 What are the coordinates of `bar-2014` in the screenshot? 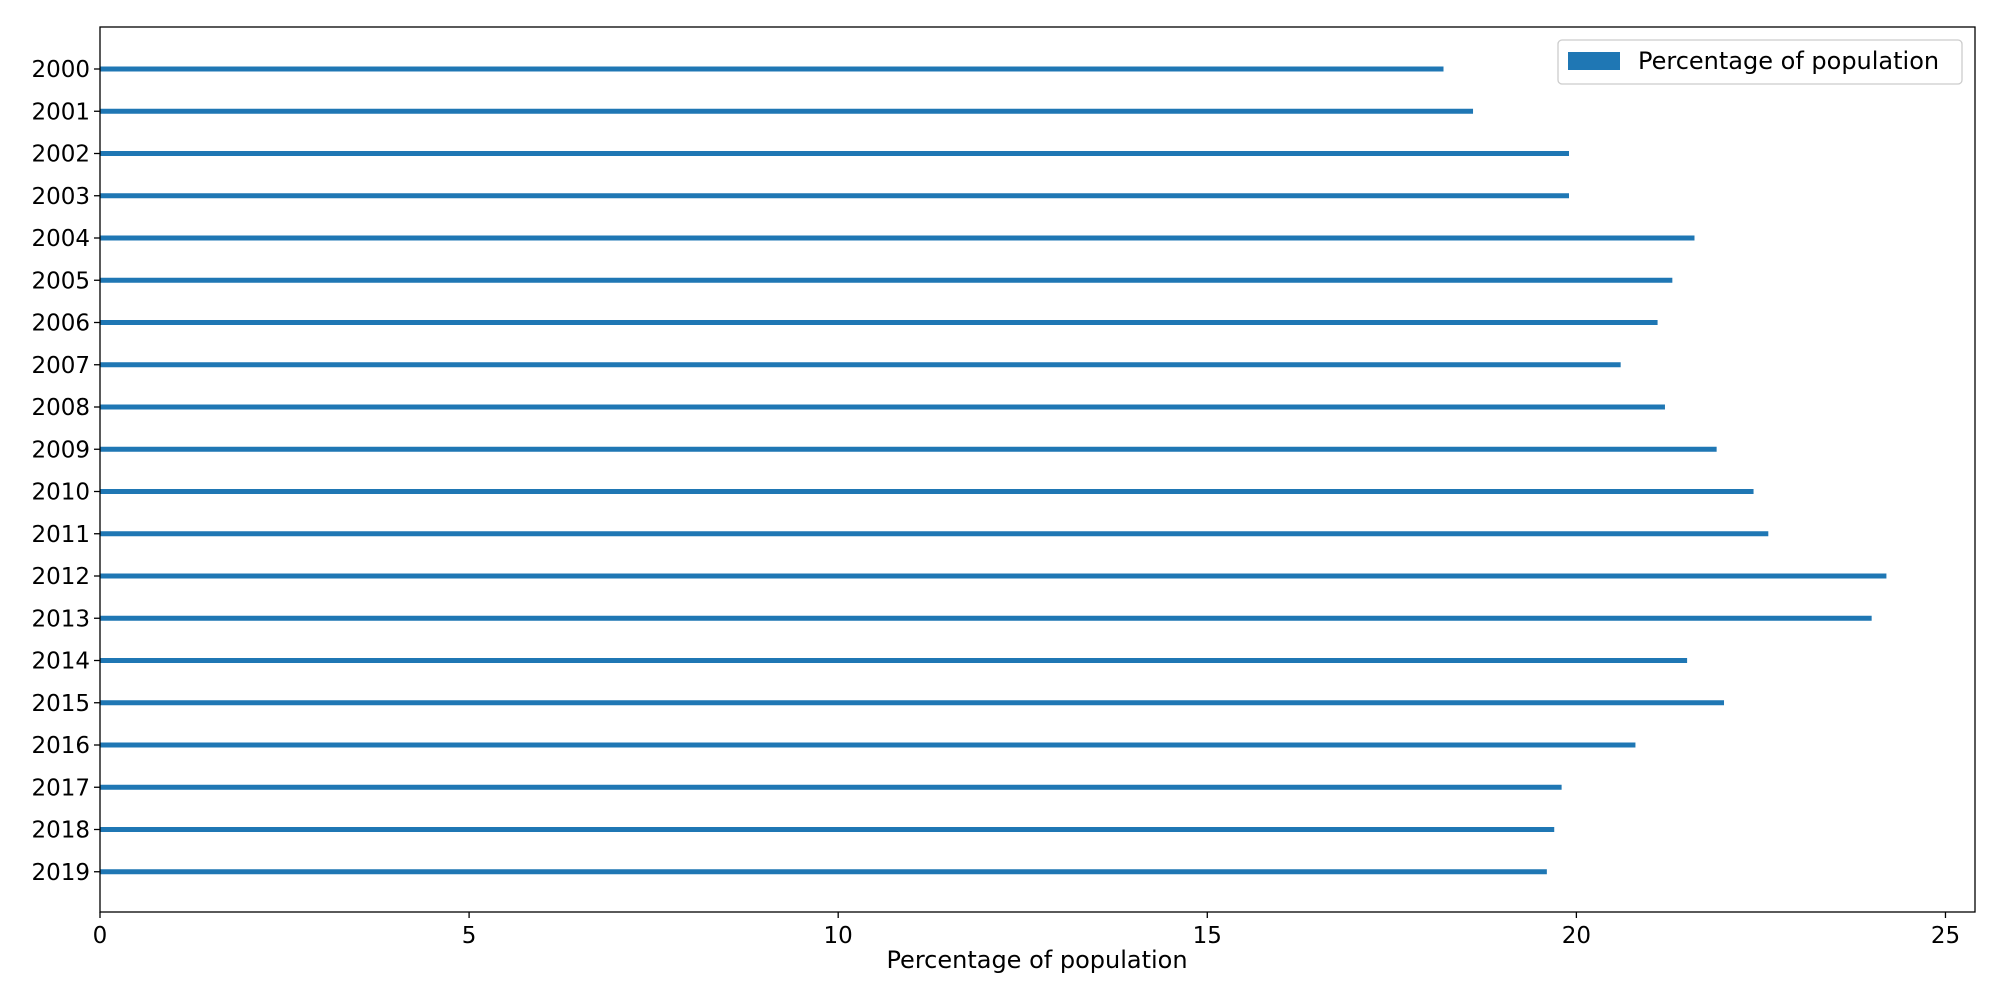 It's located at (894, 660).